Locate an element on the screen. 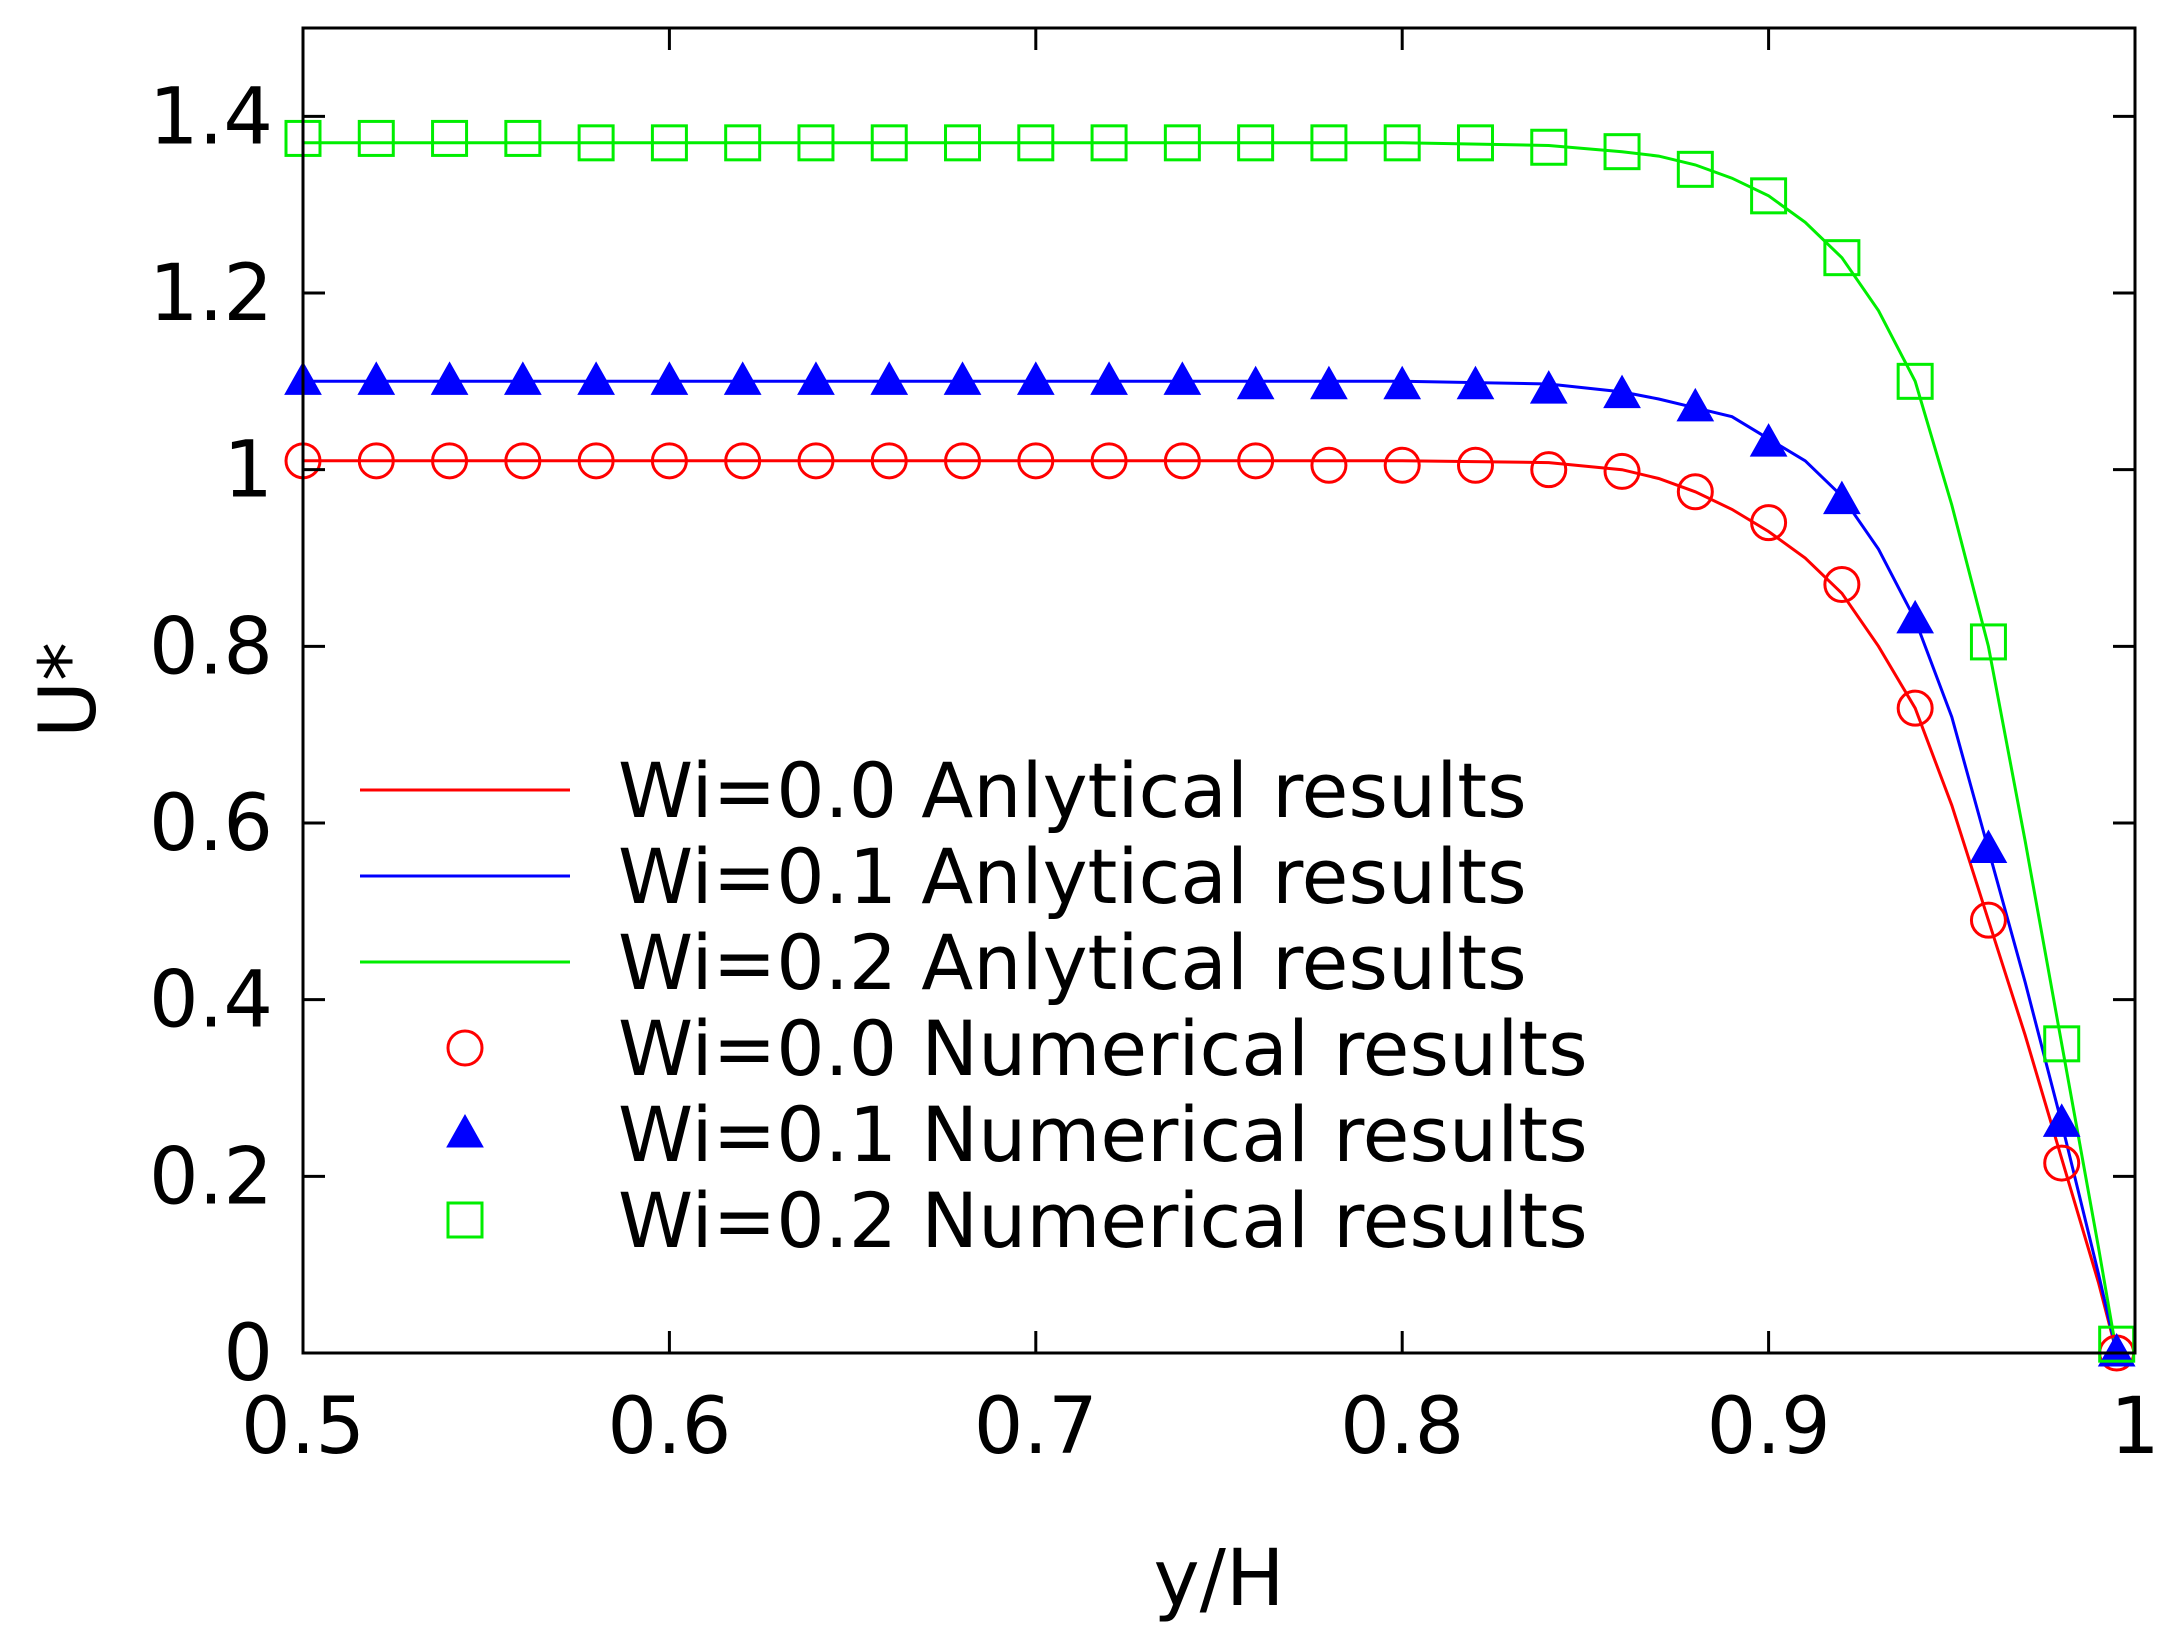 This screenshot has width=2182, height=1636. y-tick-label: 1 is located at coordinates (248, 471).